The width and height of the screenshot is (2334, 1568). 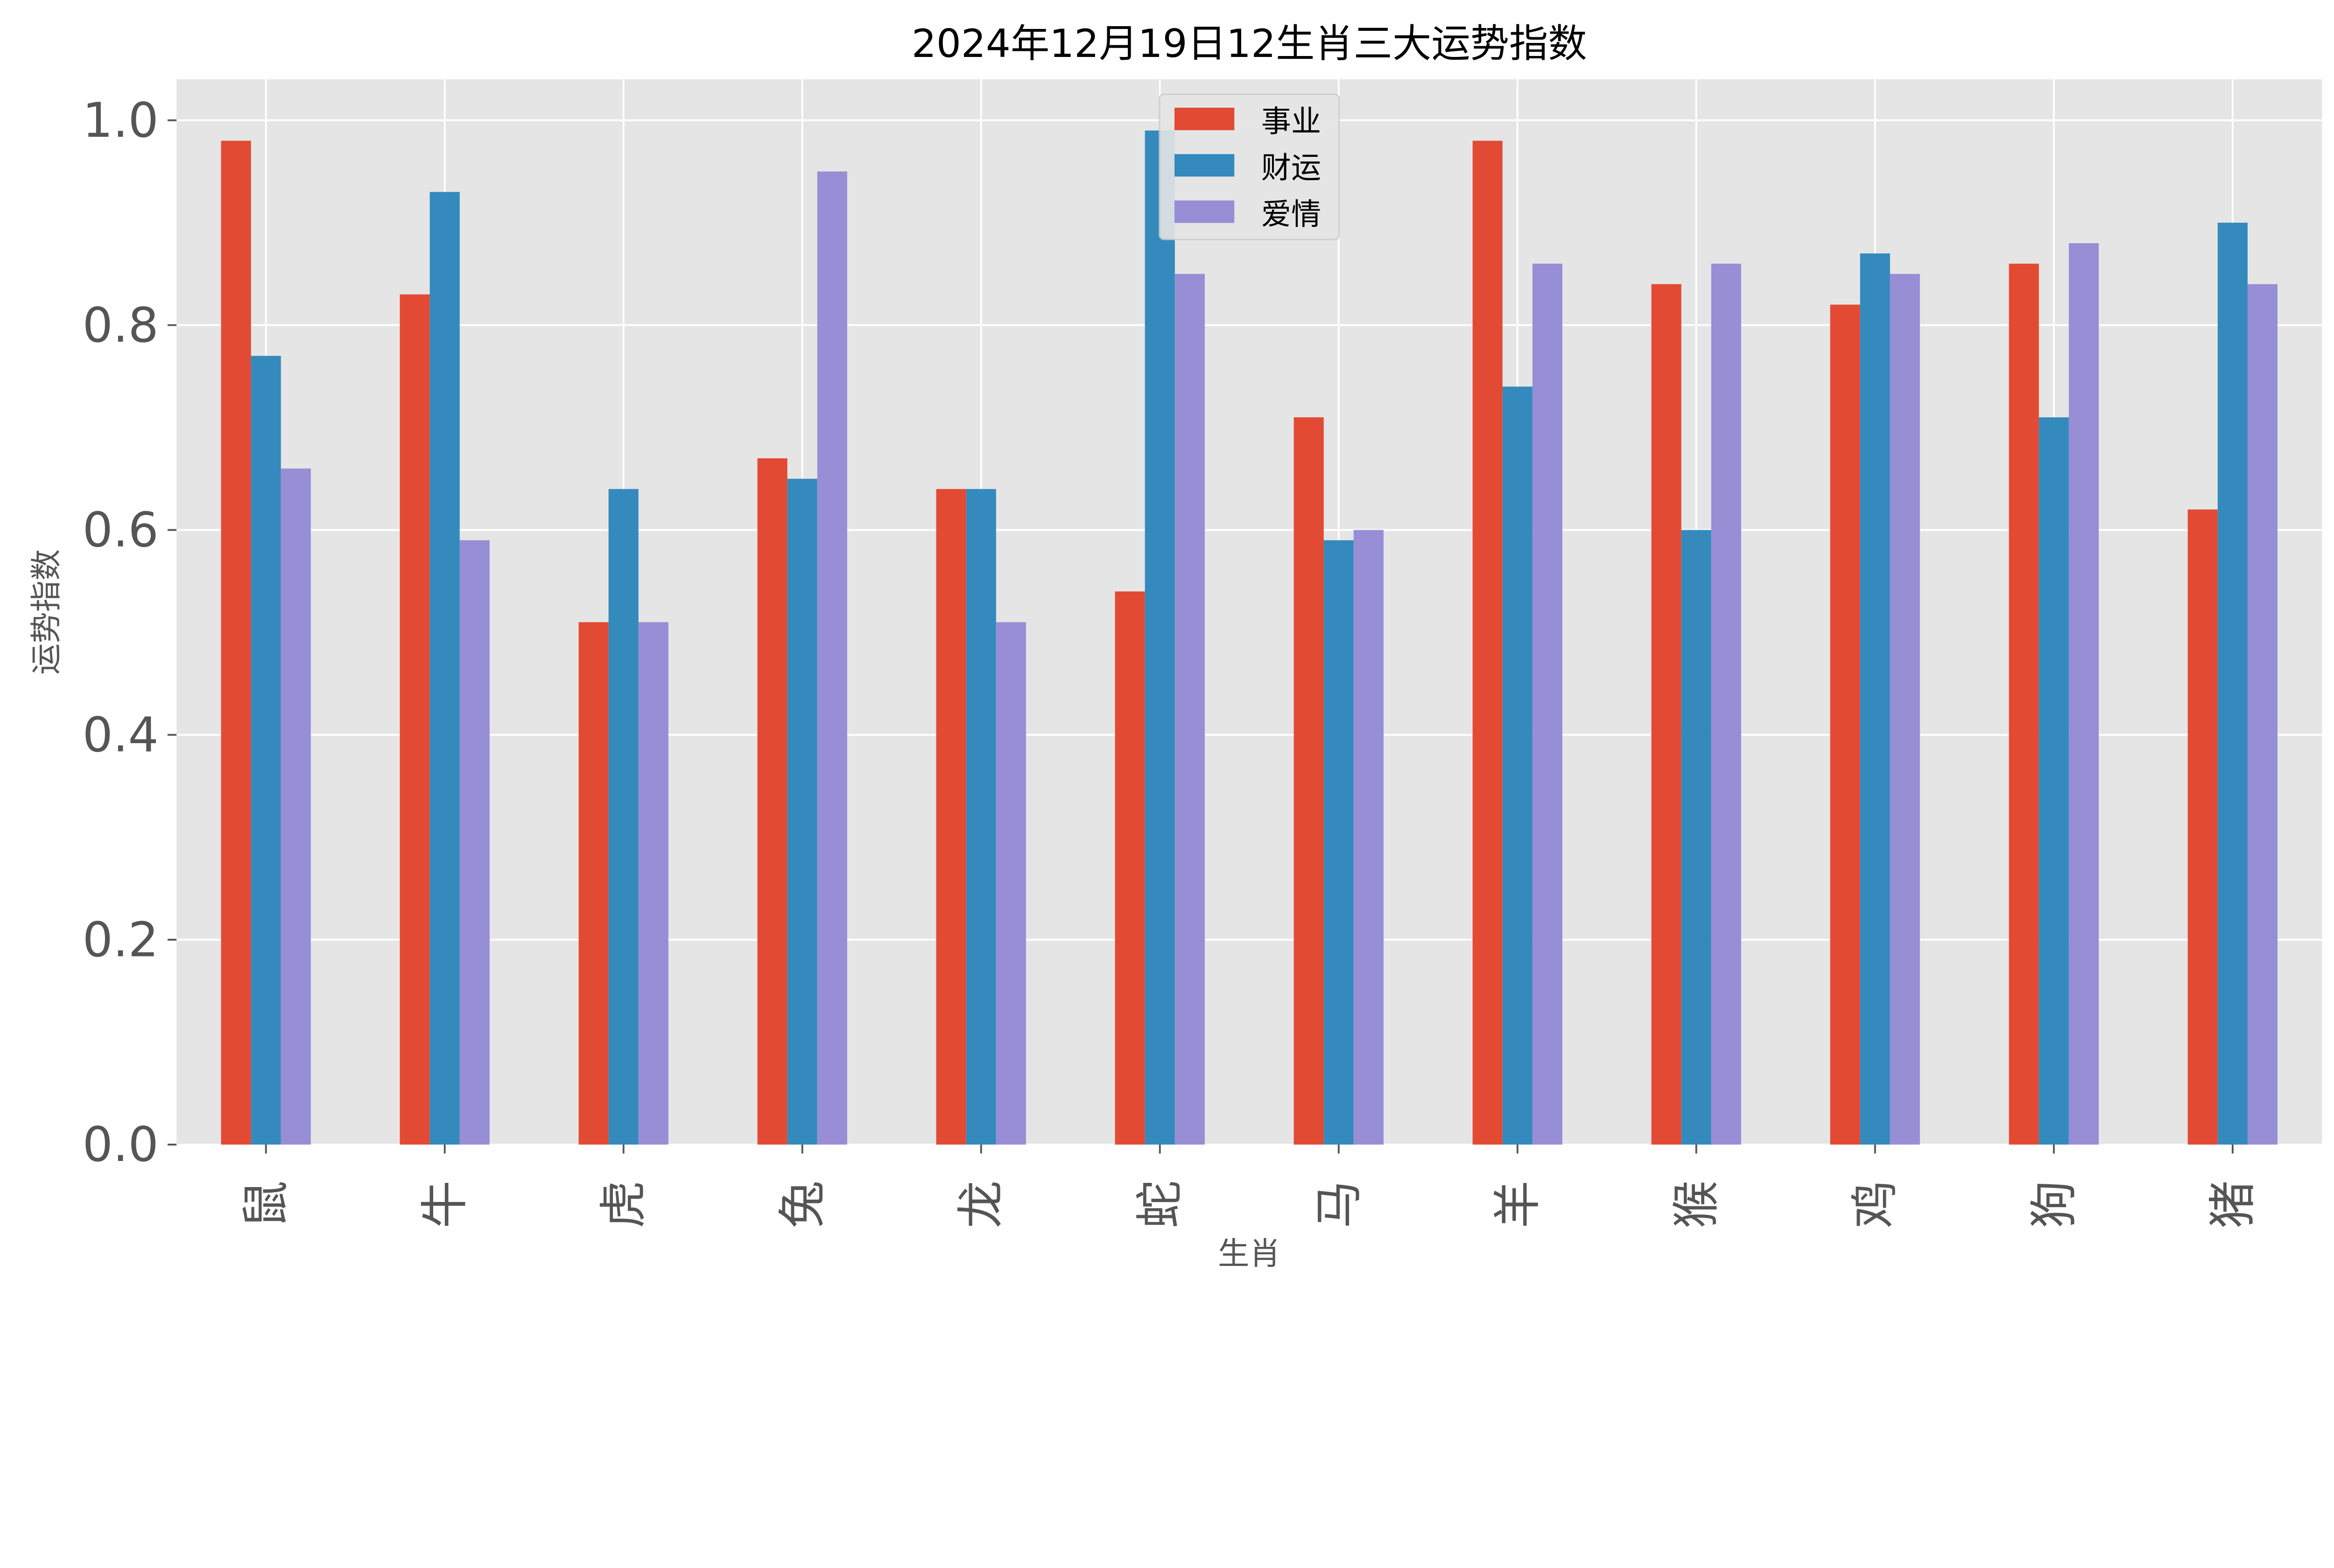 What do you see at coordinates (121, 530) in the screenshot?
I see `y-tick-label: 0.6` at bounding box center [121, 530].